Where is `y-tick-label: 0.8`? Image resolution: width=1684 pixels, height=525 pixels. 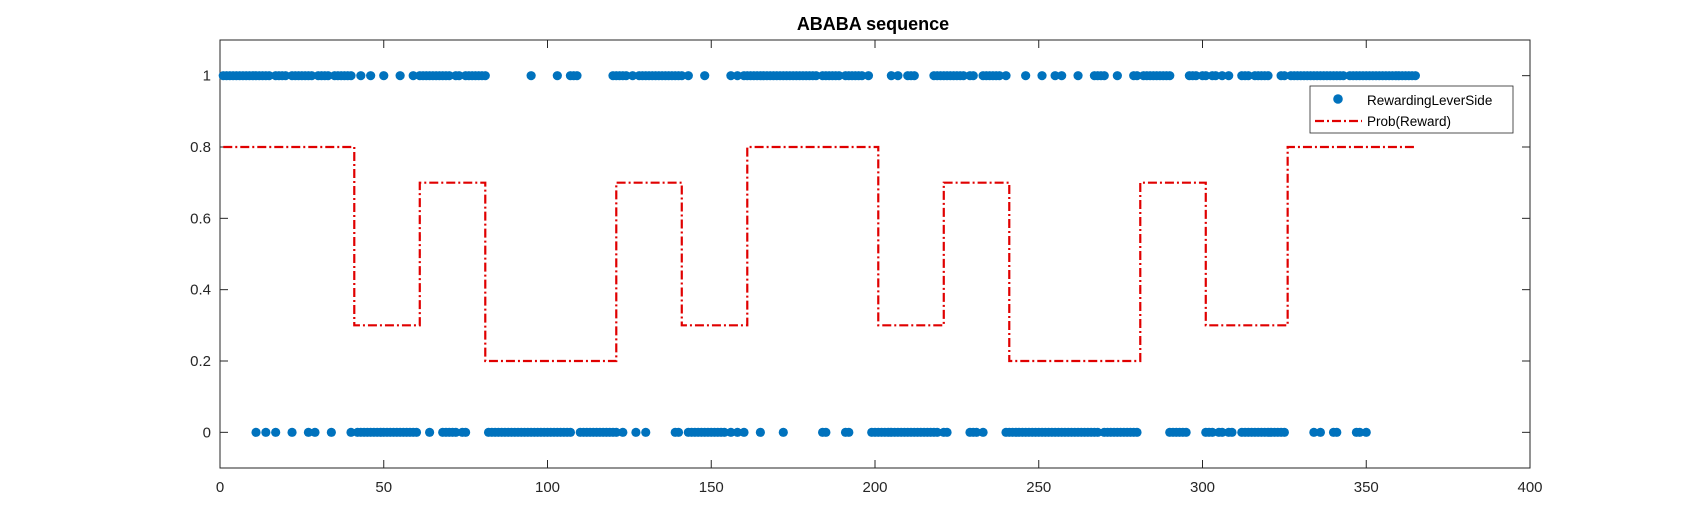 y-tick-label: 0.8 is located at coordinates (200, 147).